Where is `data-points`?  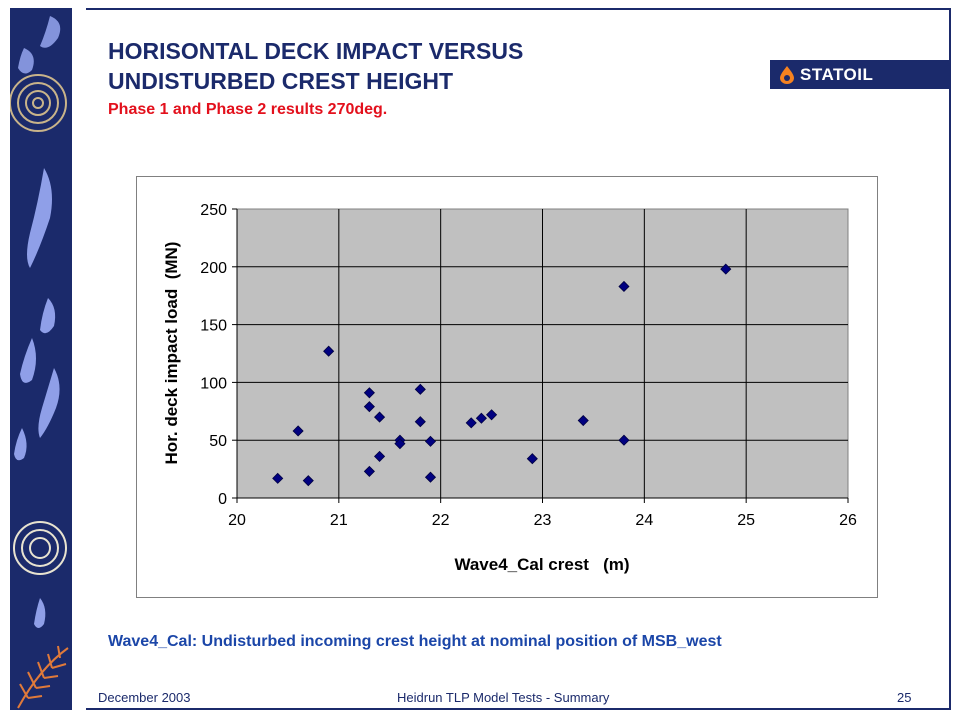 data-points is located at coordinates (502, 375).